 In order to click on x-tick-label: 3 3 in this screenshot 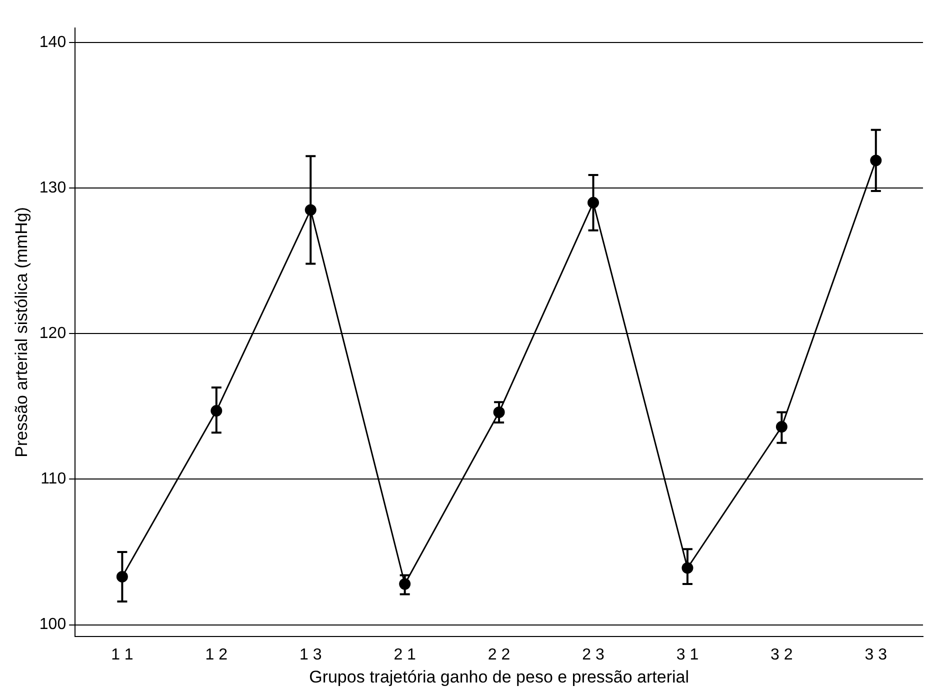, I will do `click(876, 655)`.